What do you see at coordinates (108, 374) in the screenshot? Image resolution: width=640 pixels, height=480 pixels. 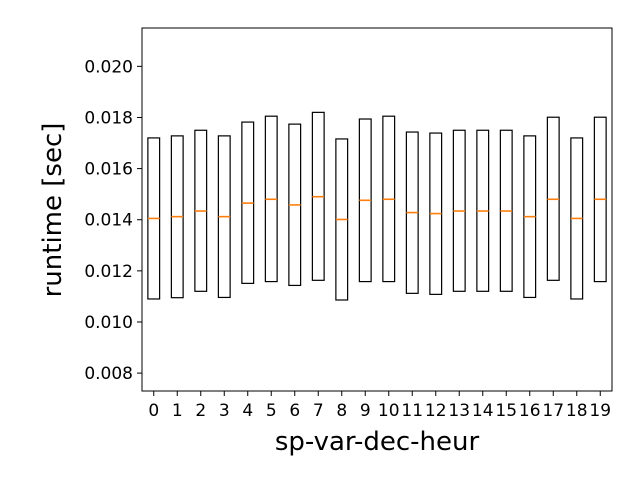 I see `y-tick-label: 0.008` at bounding box center [108, 374].